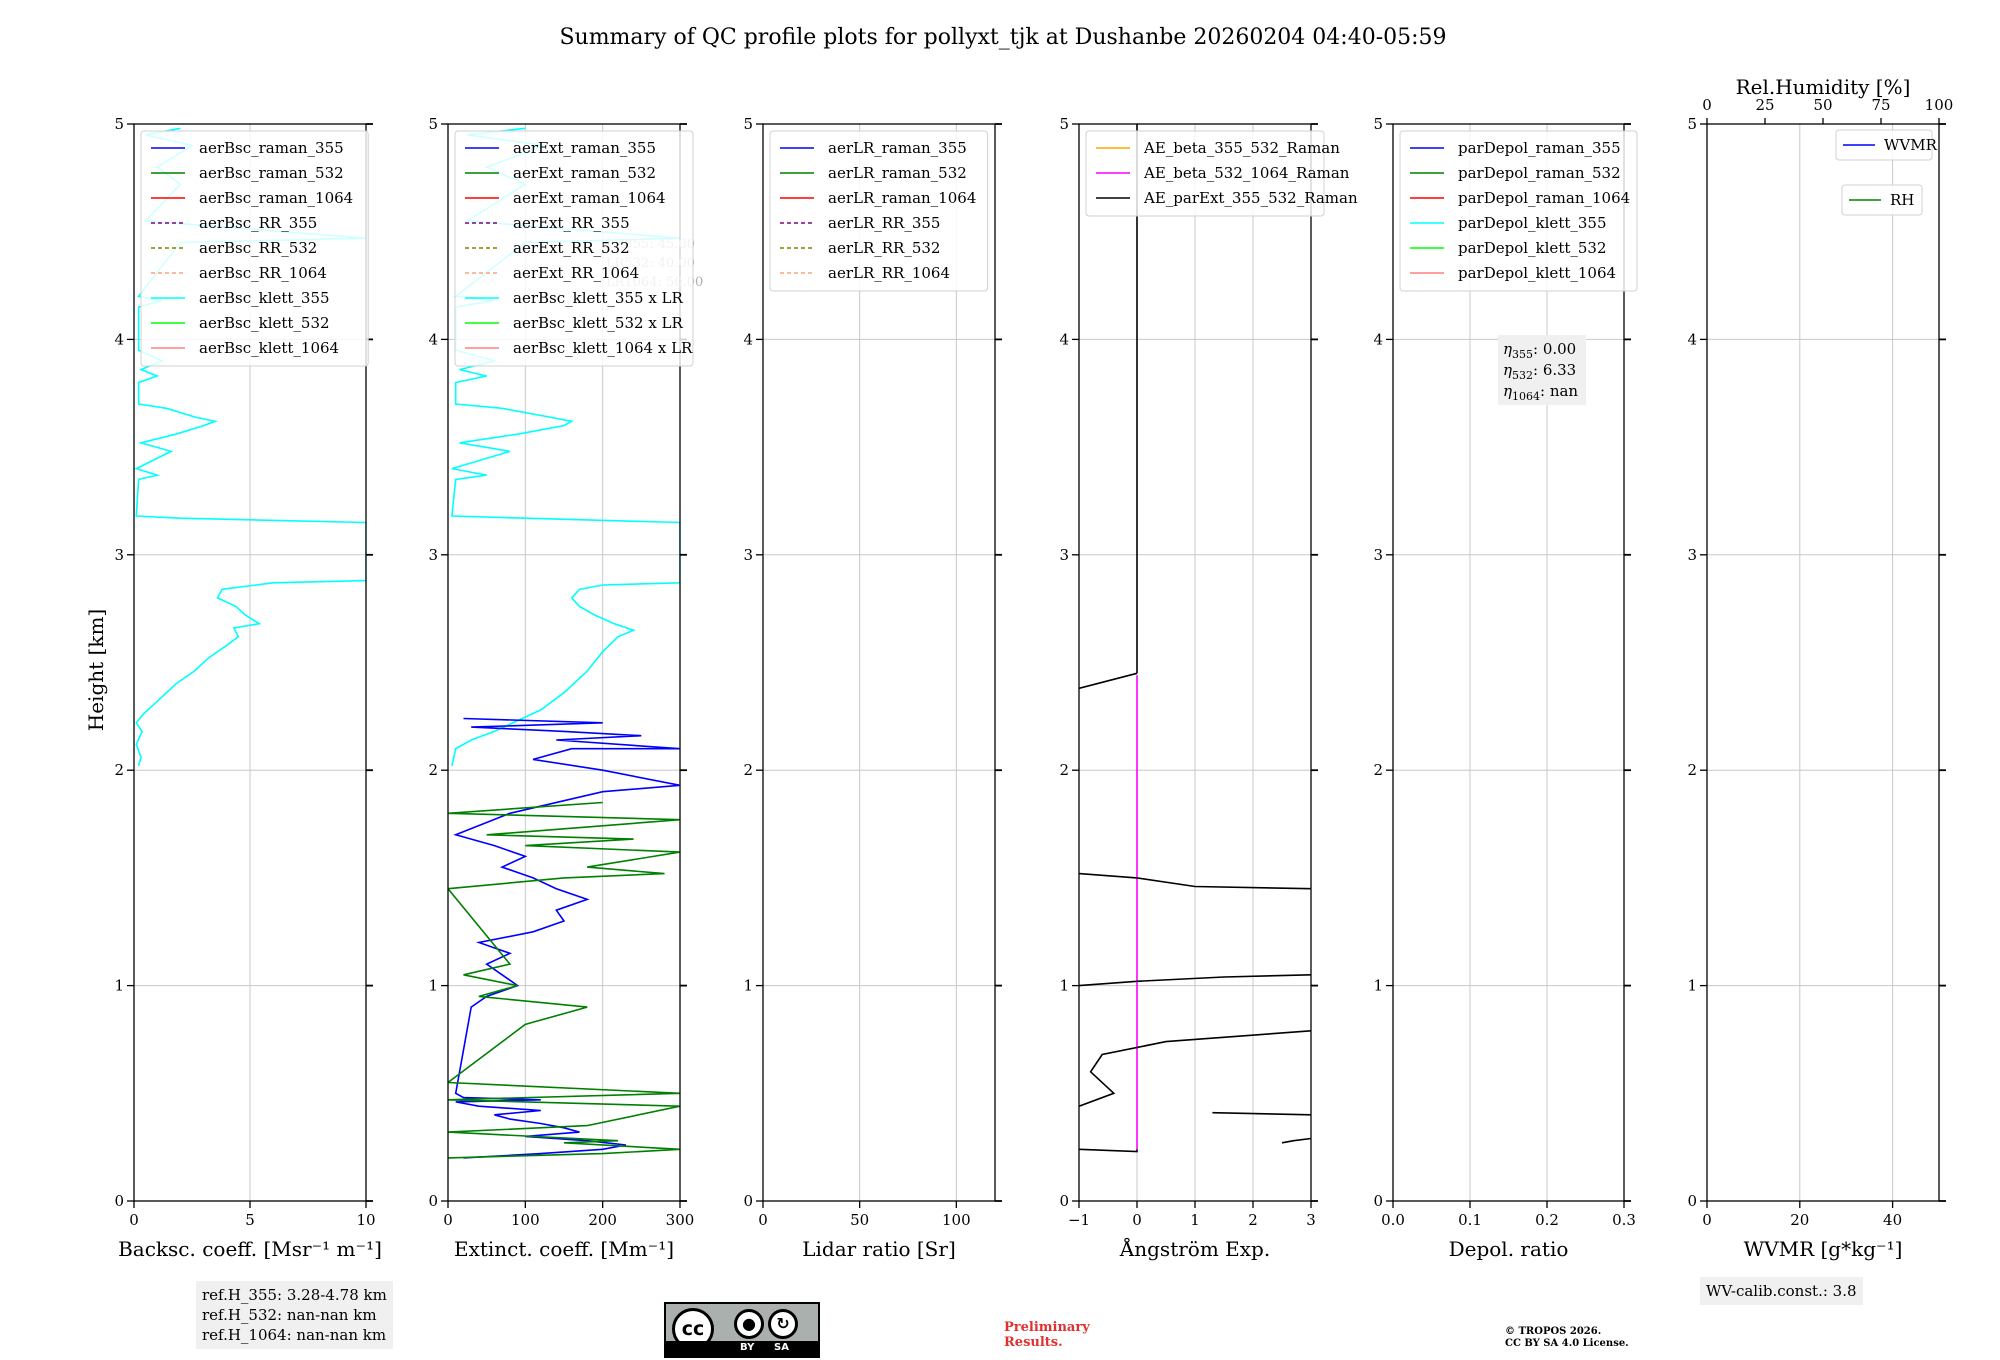  Describe the element at coordinates (365, 1220) in the screenshot. I see `x-tick-label: 10` at that location.